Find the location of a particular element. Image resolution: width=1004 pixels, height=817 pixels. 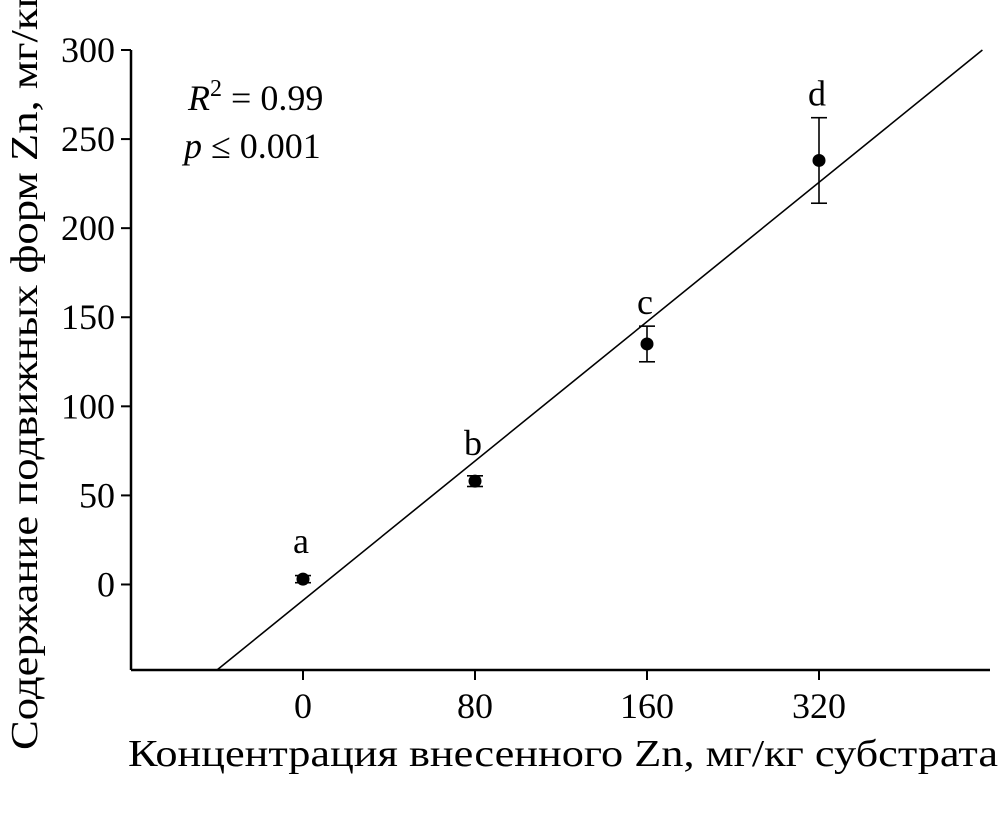

x-tick-label: 0 is located at coordinates (303, 706).